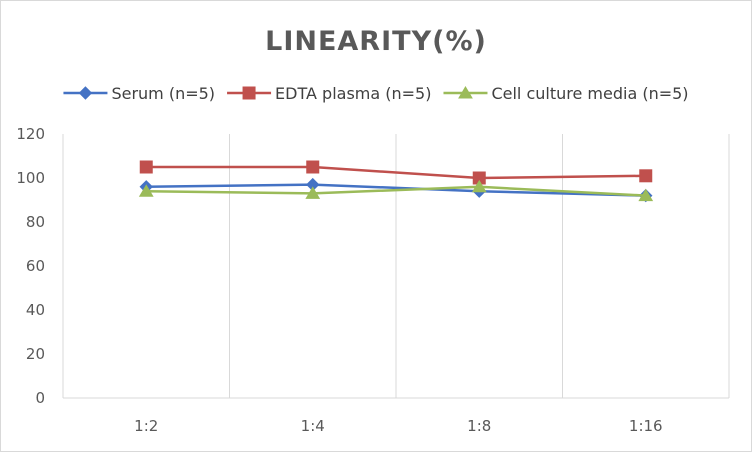 The image size is (752, 452). What do you see at coordinates (40, 398) in the screenshot?
I see `y-tick-label: 0` at bounding box center [40, 398].